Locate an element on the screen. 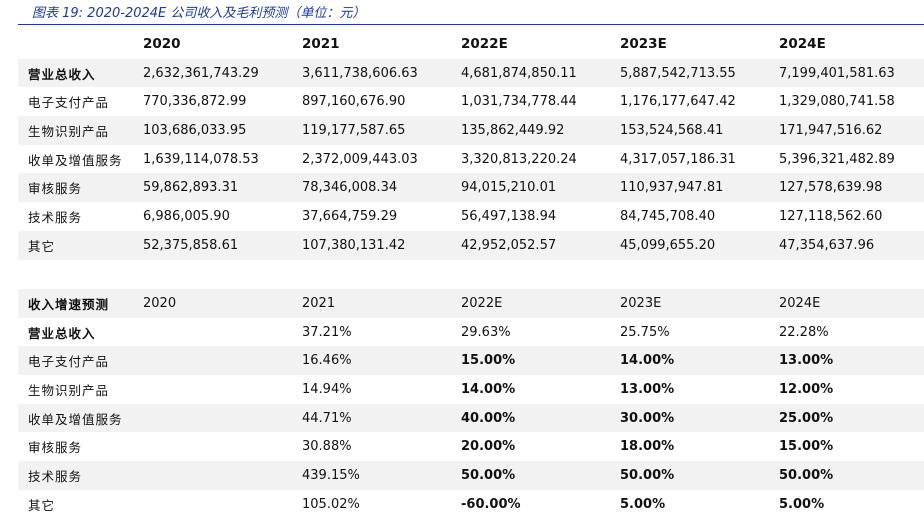 Image resolution: width=924 pixels, height=525 pixels. table-cell: 37,664,759.29 is located at coordinates (350, 216).